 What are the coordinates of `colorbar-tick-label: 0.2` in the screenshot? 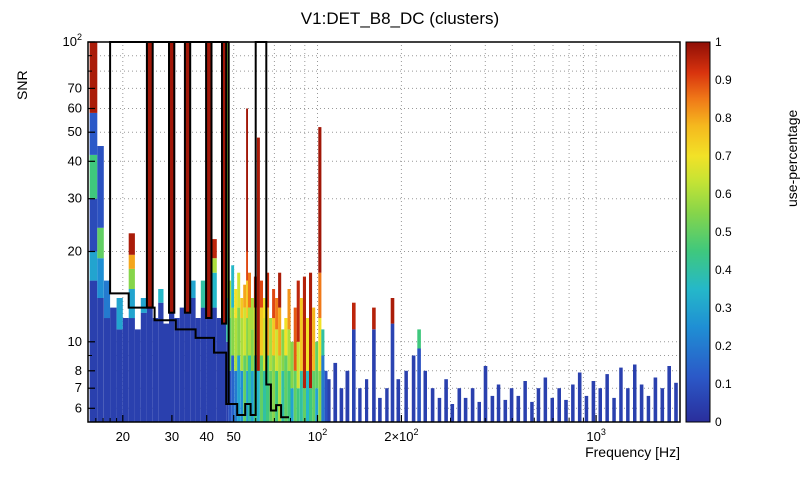 It's located at (723, 346).